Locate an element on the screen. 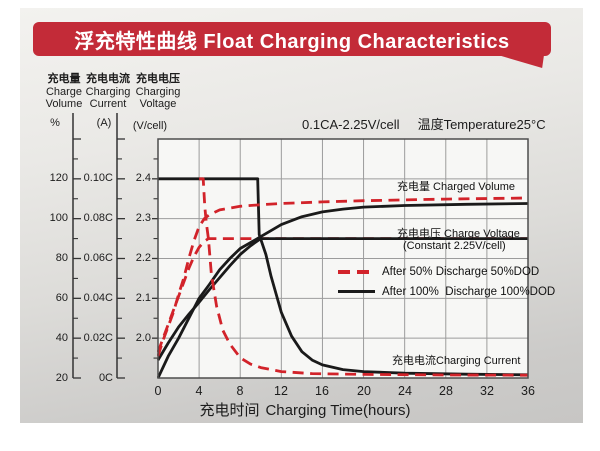  tick-label-current: 0.06C is located at coordinates (98, 258).